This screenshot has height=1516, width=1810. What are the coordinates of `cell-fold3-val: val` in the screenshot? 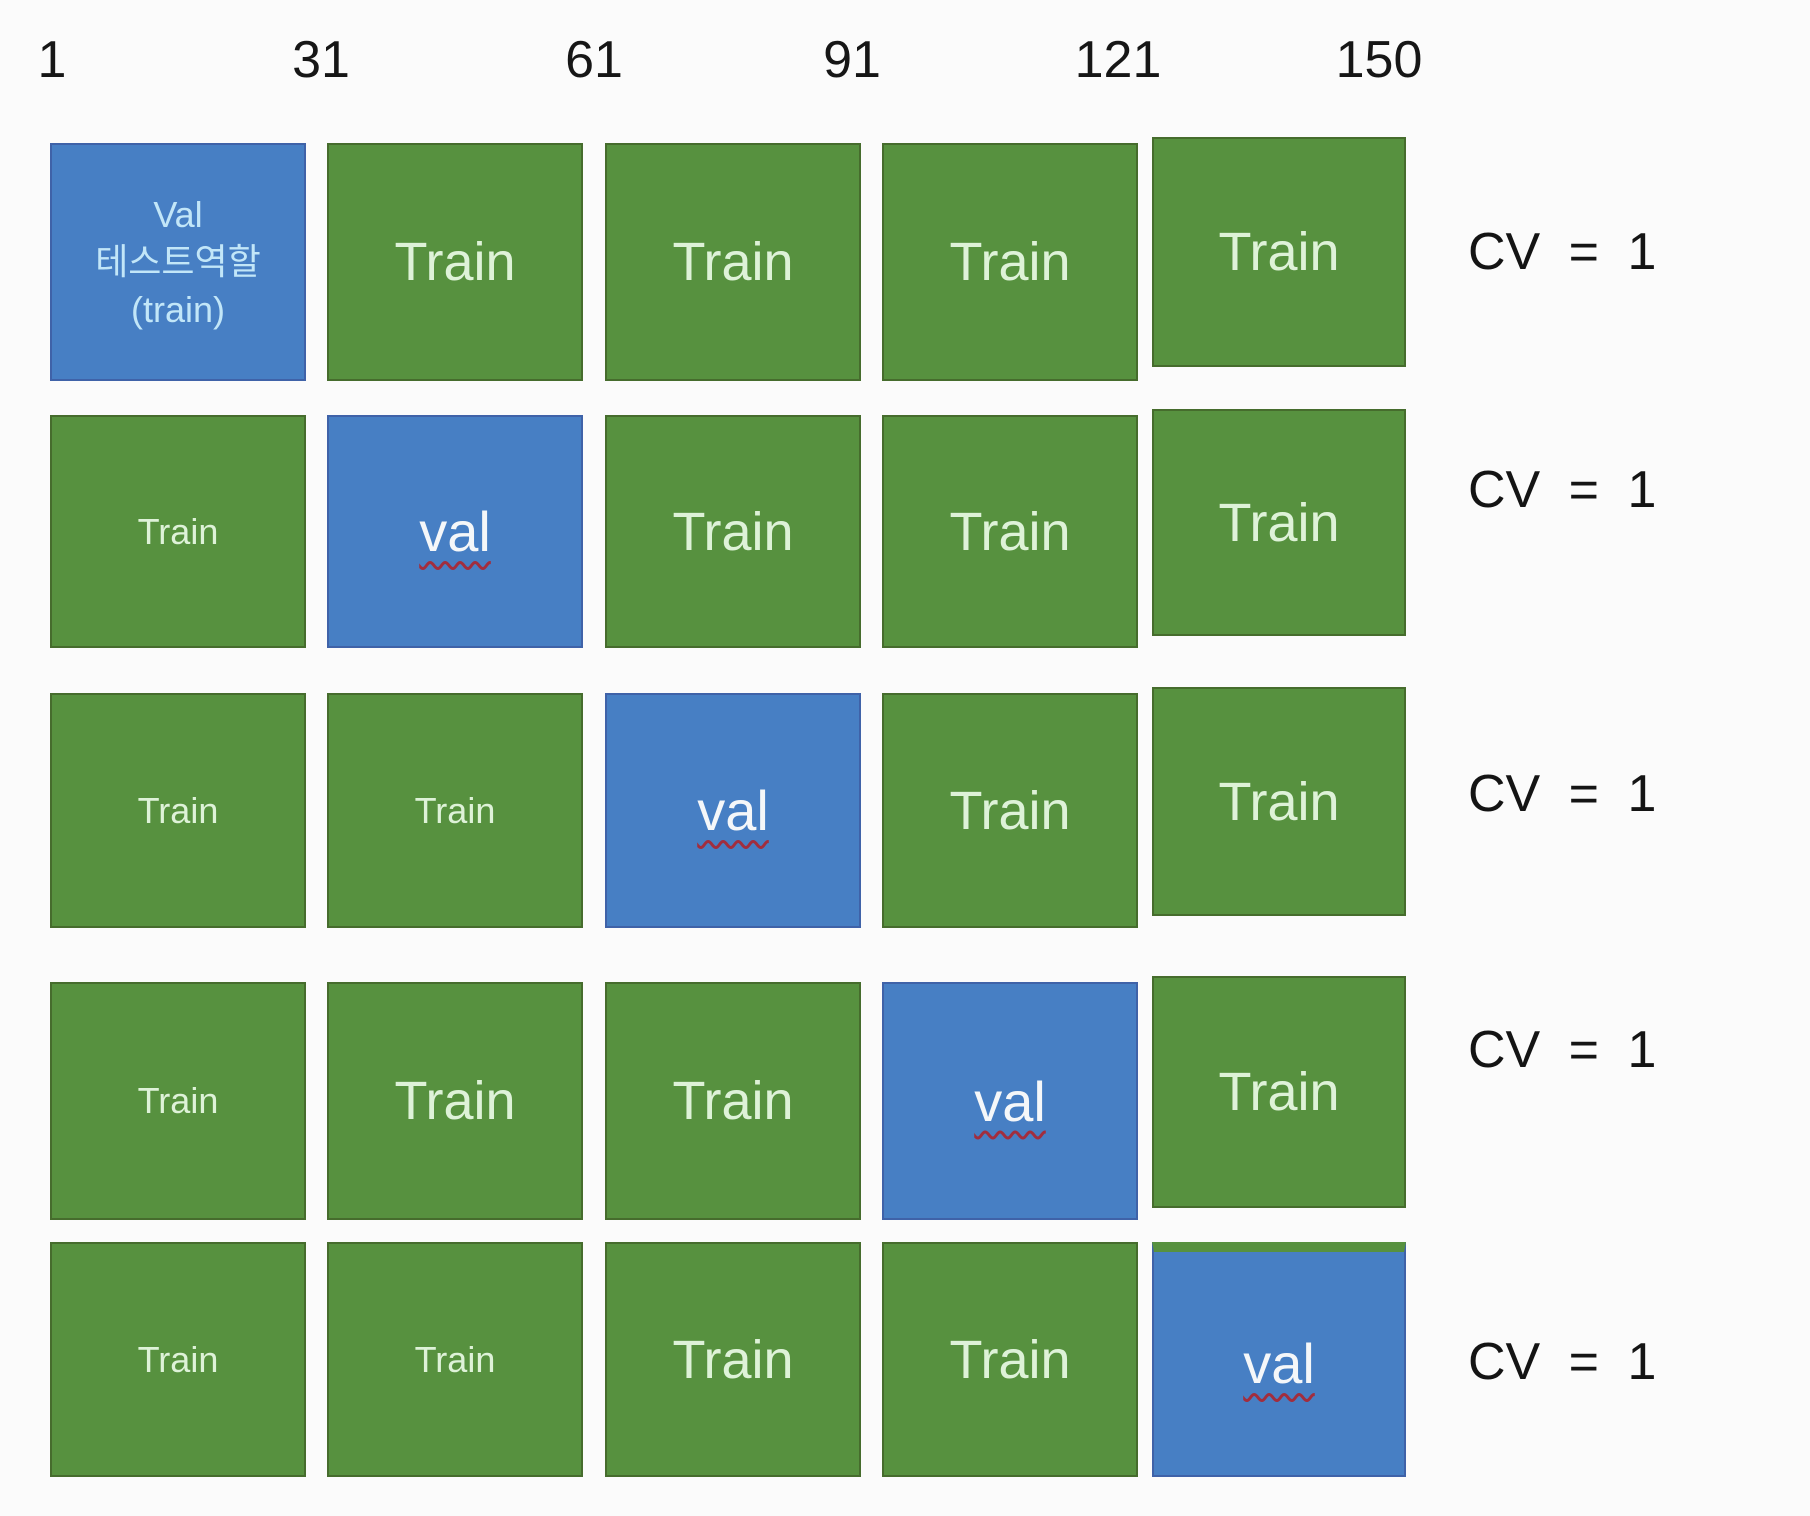 It's located at (733, 810).